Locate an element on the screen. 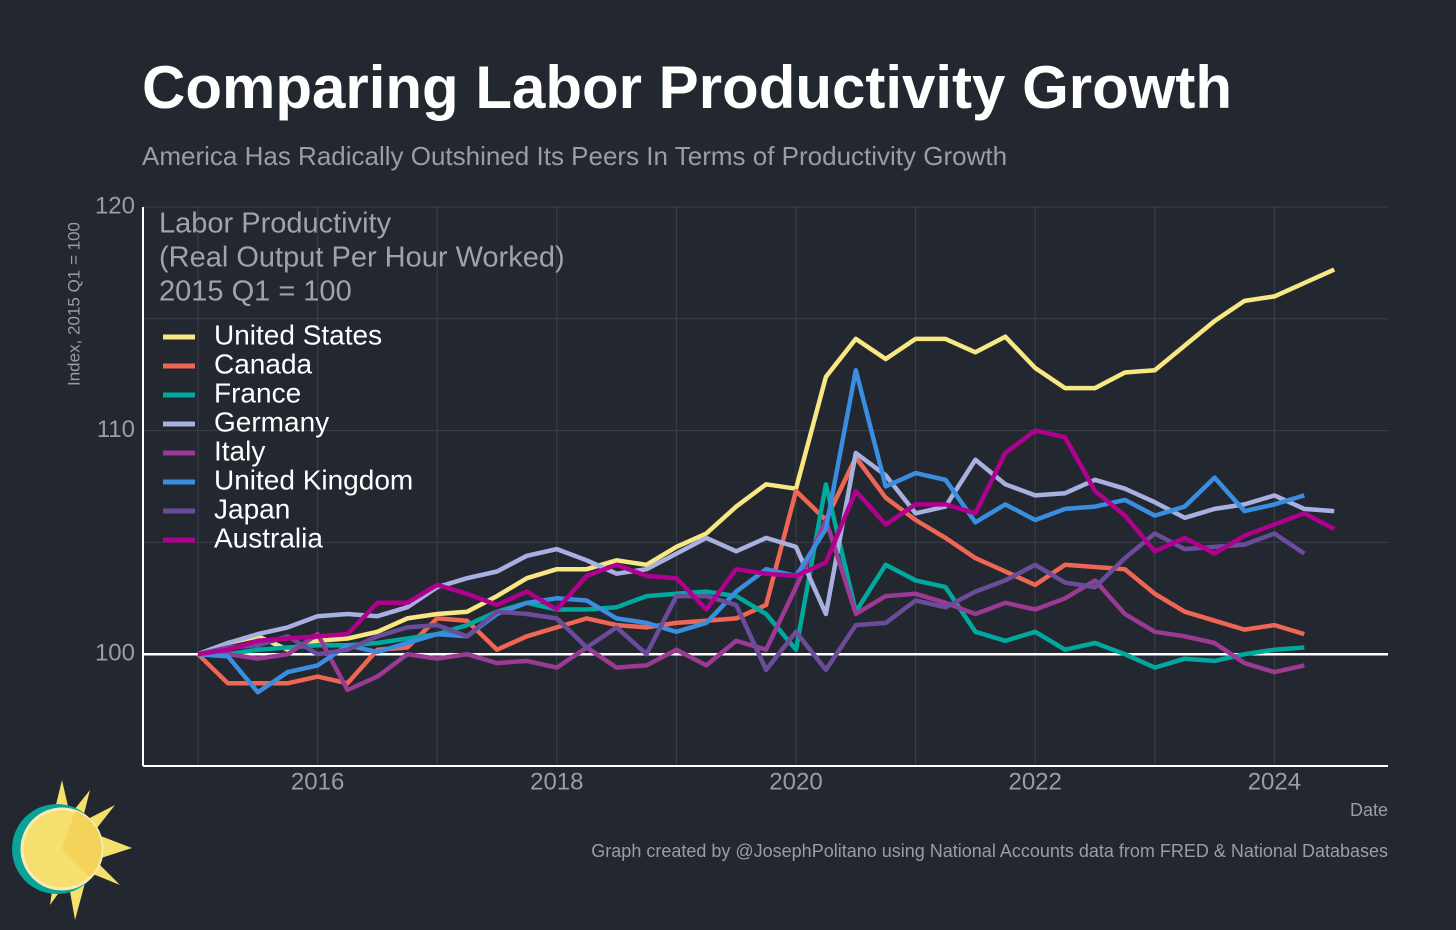 The height and width of the screenshot is (930, 1456). legend-label: United States is located at coordinates (298, 334).